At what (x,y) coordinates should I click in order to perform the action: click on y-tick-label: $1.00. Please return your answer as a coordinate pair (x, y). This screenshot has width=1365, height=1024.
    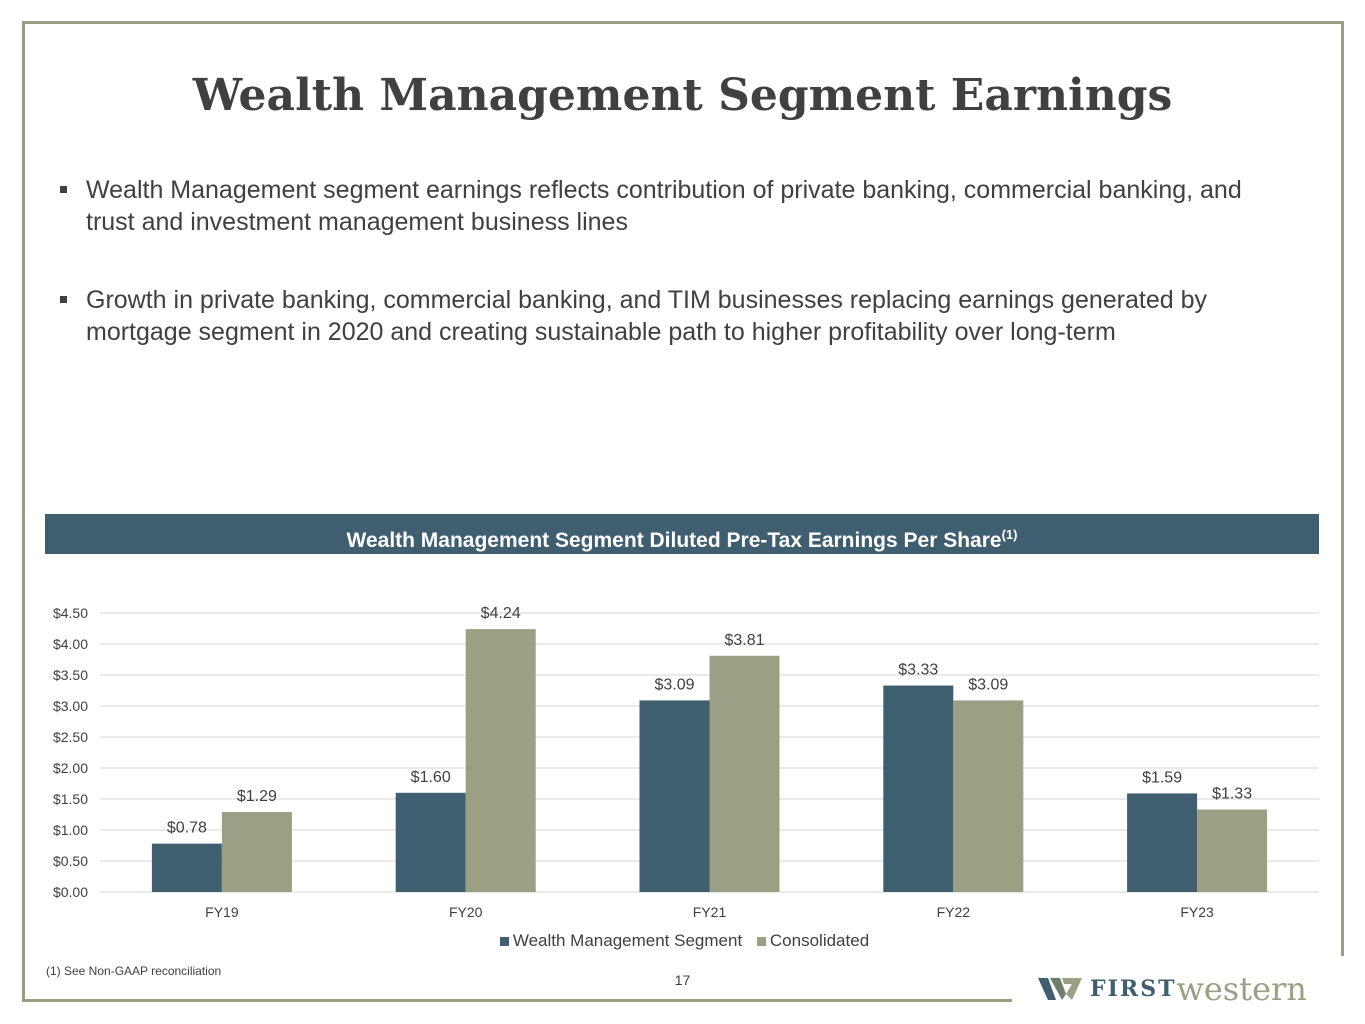
    Looking at the image, I should click on (70, 830).